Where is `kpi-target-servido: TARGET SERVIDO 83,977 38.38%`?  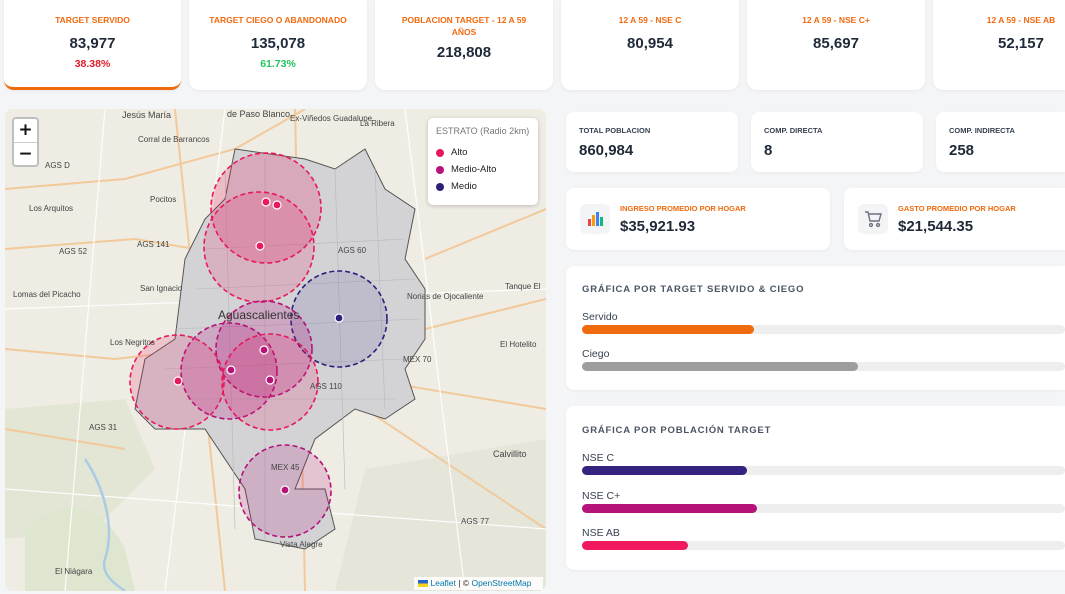
kpi-target-servido: TARGET SERVIDO 83,977 38.38% is located at coordinates (92, 45).